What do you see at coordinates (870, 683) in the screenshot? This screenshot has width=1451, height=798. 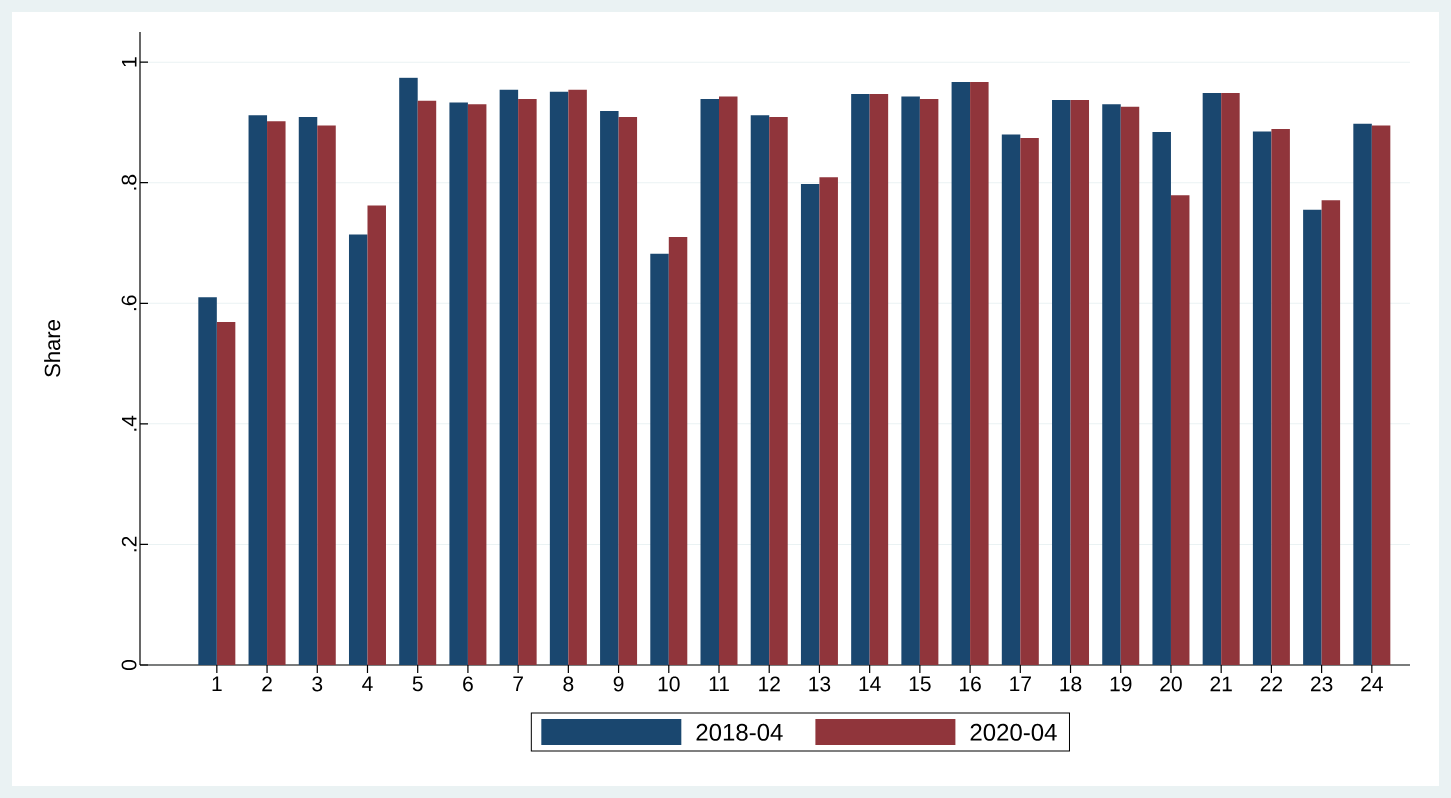 I see `x-tick-label: 14` at bounding box center [870, 683].